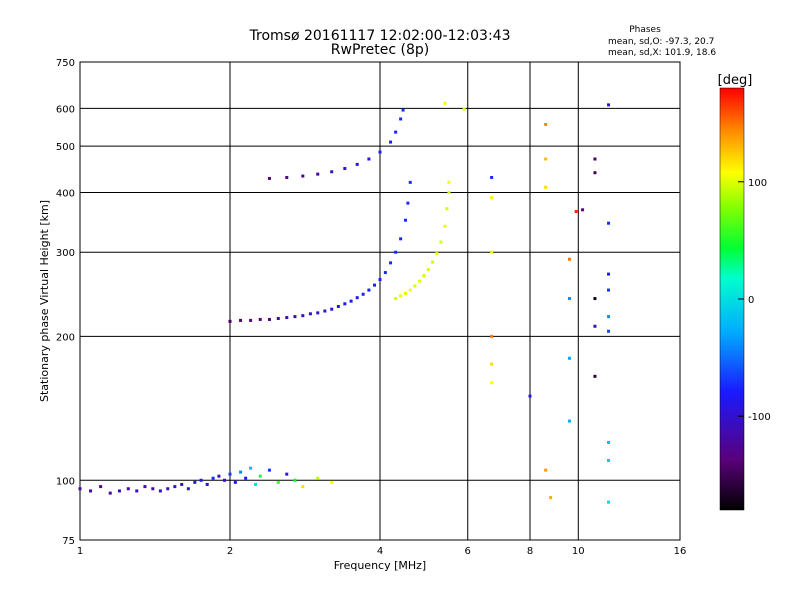 The width and height of the screenshot is (800, 600). Describe the element at coordinates (530, 551) in the screenshot. I see `x-tick-label: 8` at that location.